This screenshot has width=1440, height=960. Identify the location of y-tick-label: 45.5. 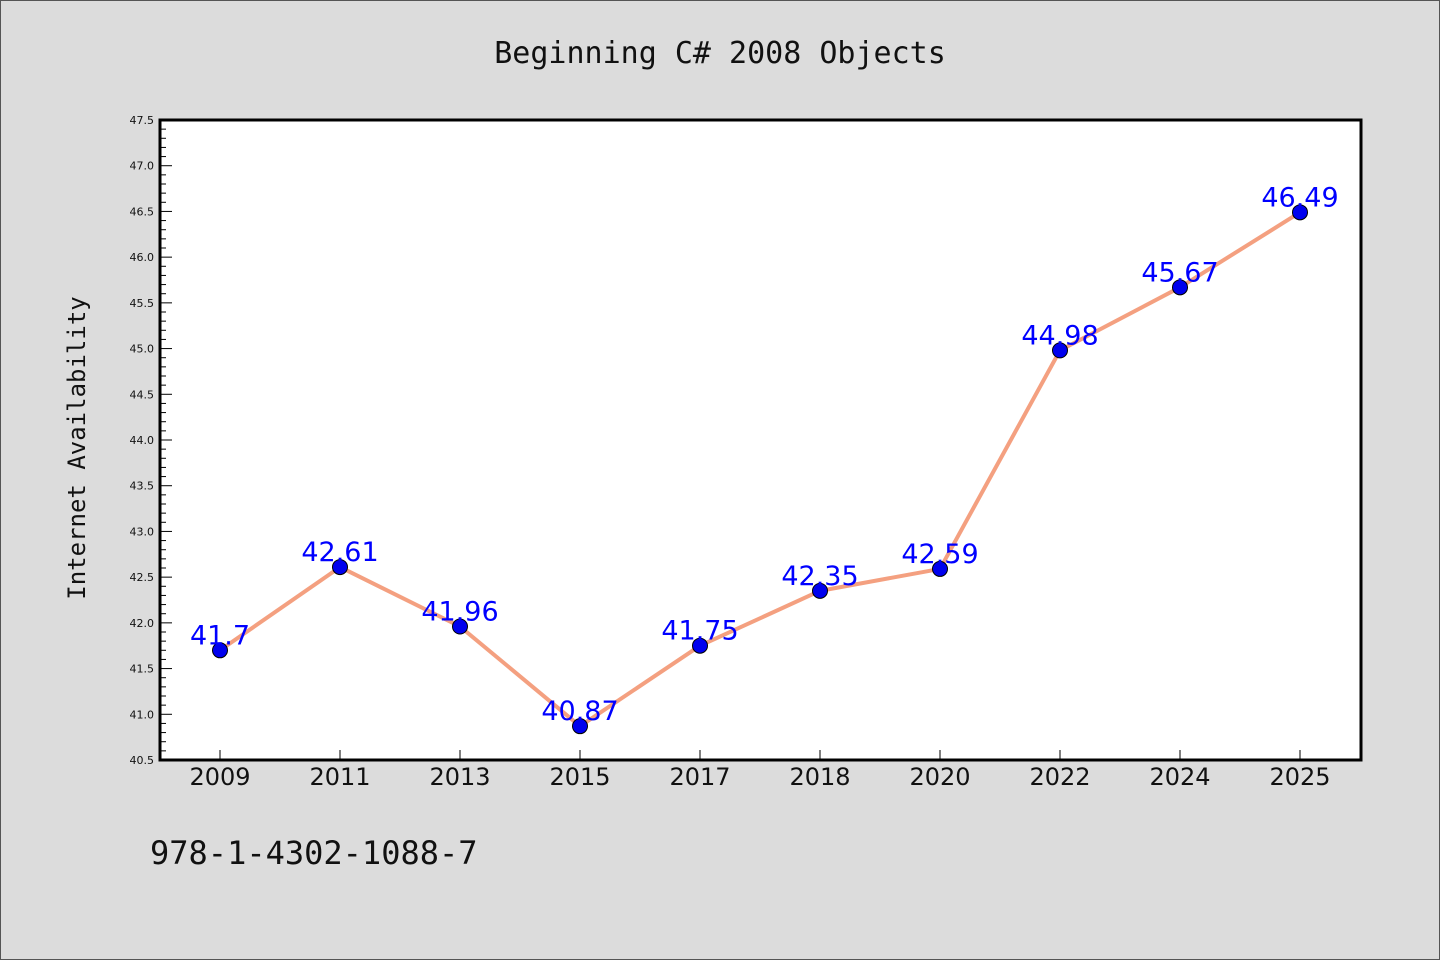
(142, 303).